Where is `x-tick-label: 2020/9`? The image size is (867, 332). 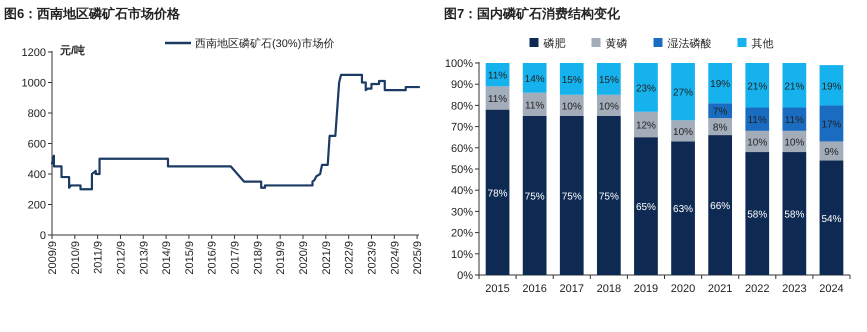
x-tick-label: 2020/9 is located at coordinates (304, 258).